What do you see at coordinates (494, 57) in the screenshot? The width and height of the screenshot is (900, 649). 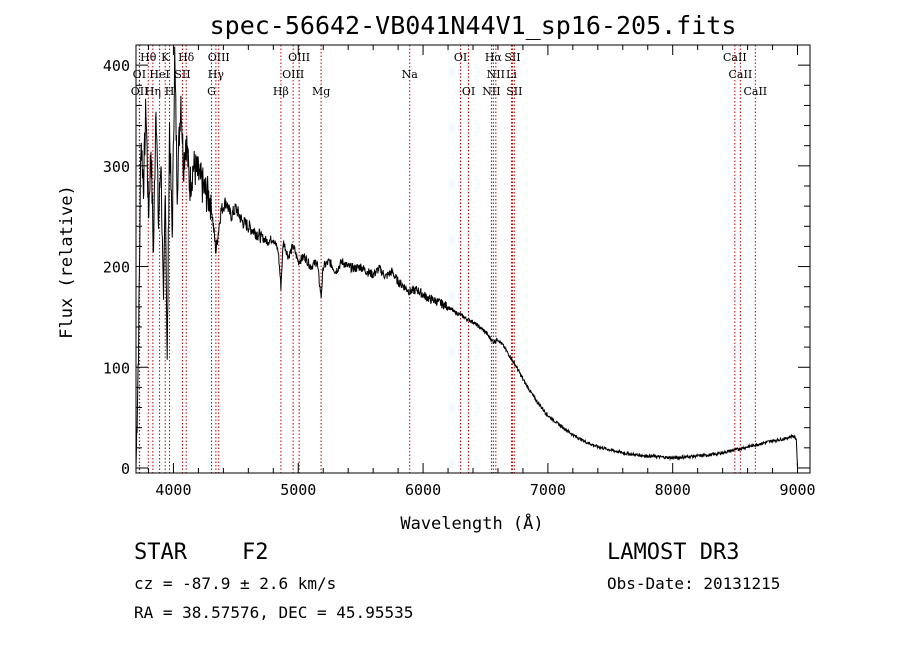 I see `spectral-line-label: Hα` at bounding box center [494, 57].